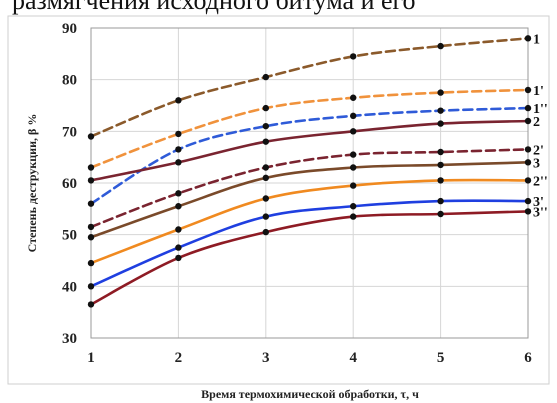  Describe the element at coordinates (353, 358) in the screenshot. I see `x-tick-label: 4` at that location.